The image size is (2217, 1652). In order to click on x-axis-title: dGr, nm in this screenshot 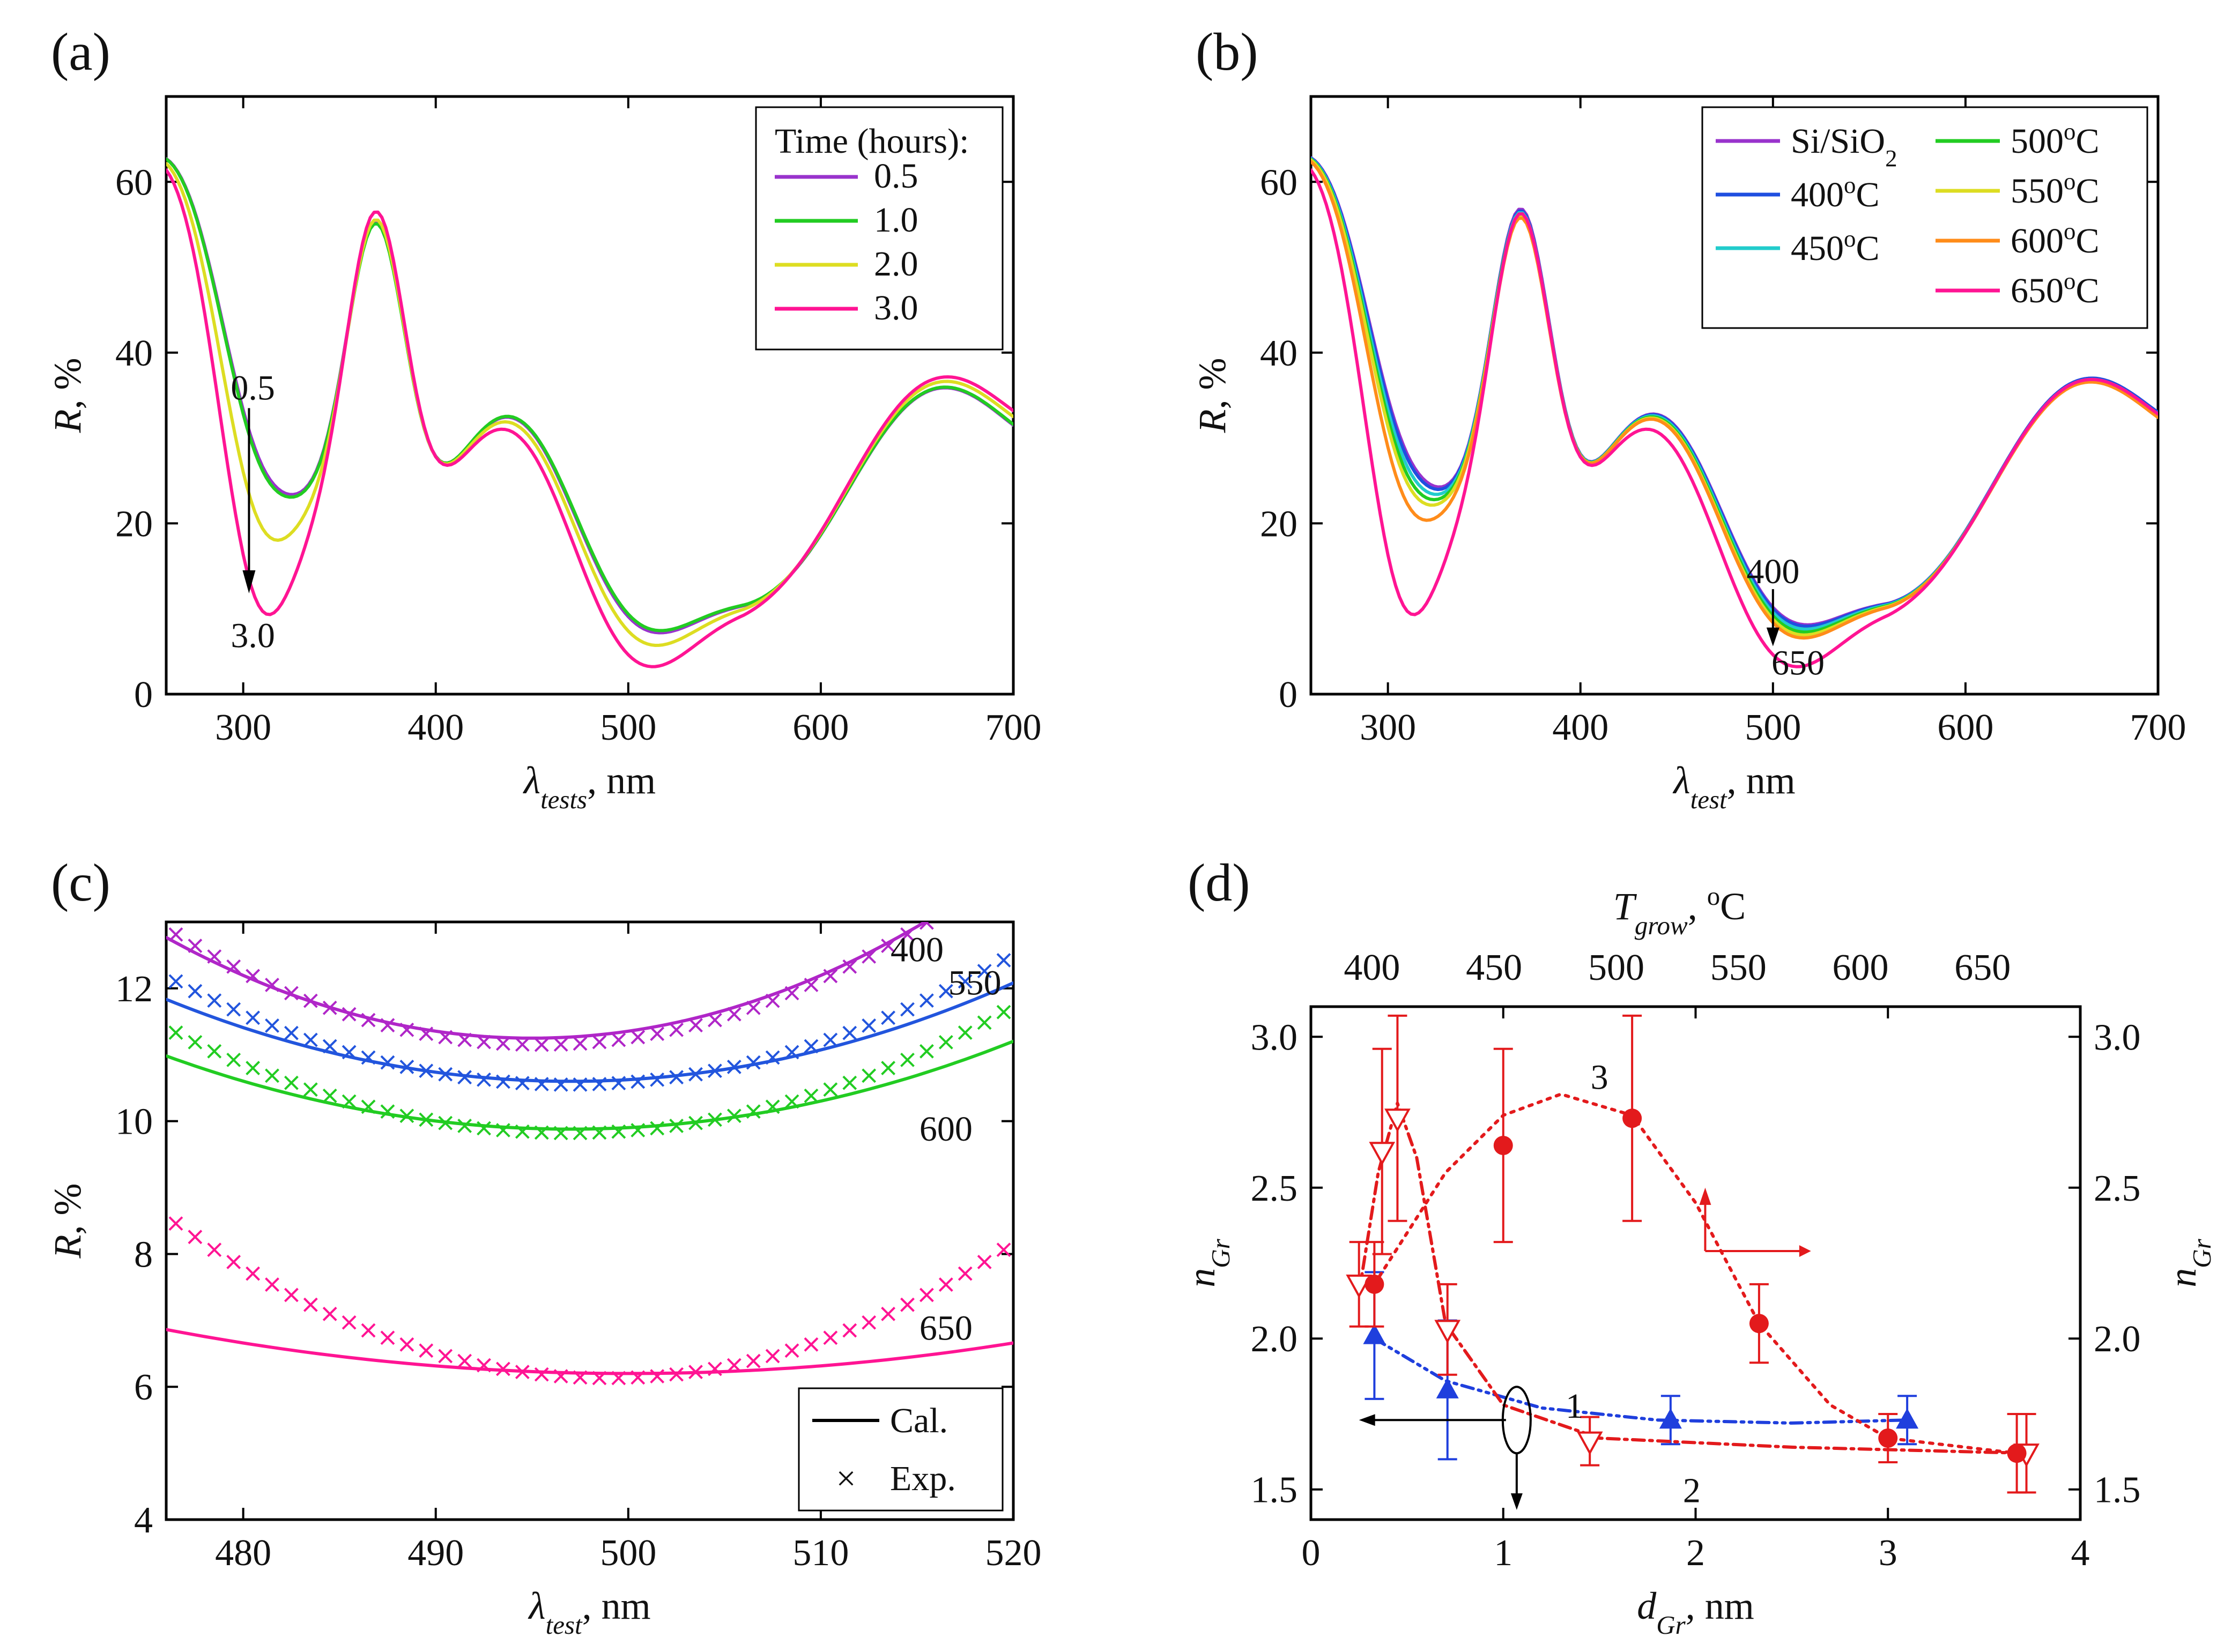, I will do `click(1695, 1612)`.